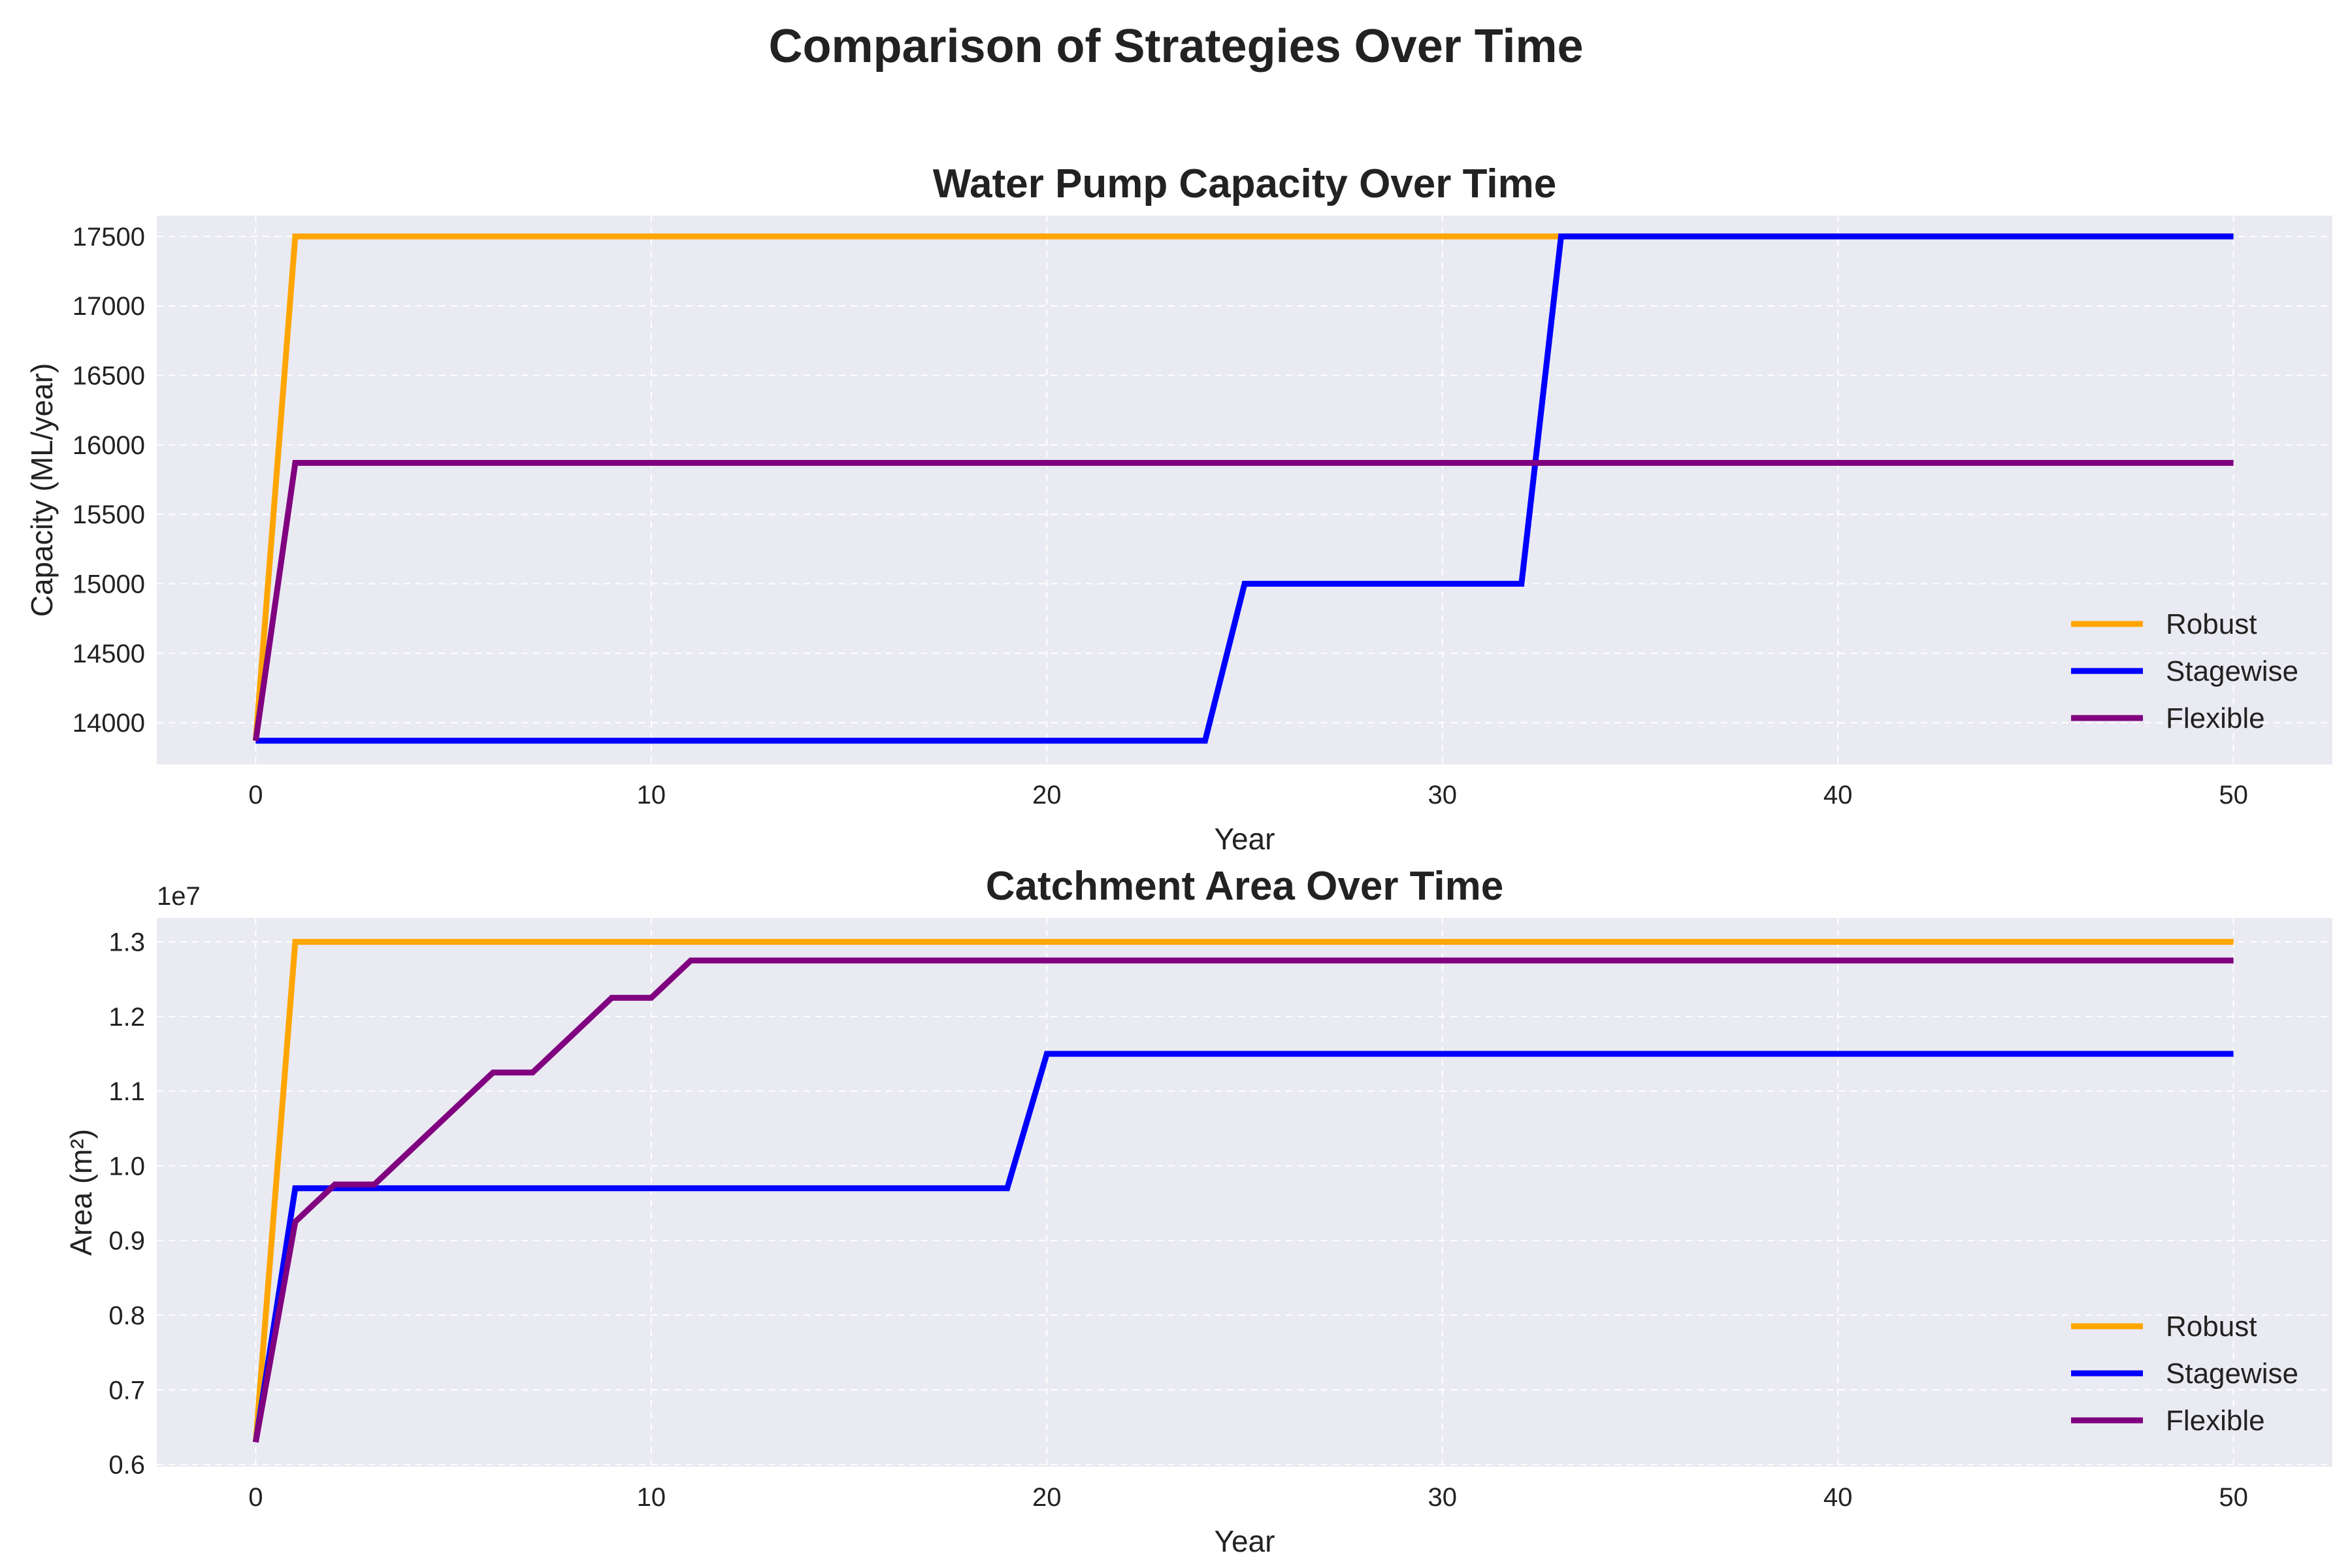  Describe the element at coordinates (126, 1241) in the screenshot. I see `y-tick-label: 0.9` at that location.